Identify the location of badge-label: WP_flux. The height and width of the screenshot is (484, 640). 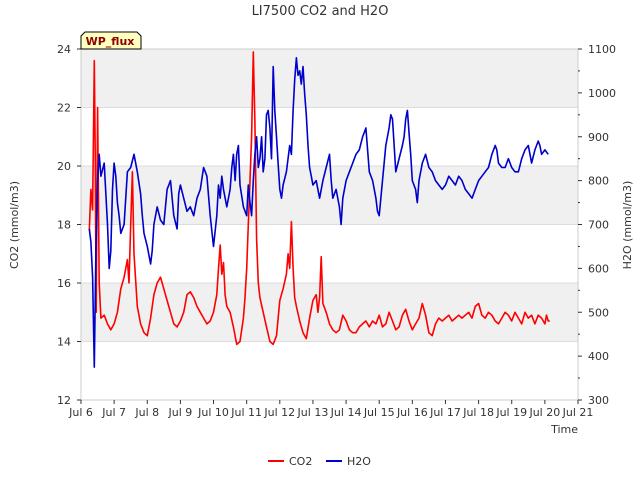
(110, 41).